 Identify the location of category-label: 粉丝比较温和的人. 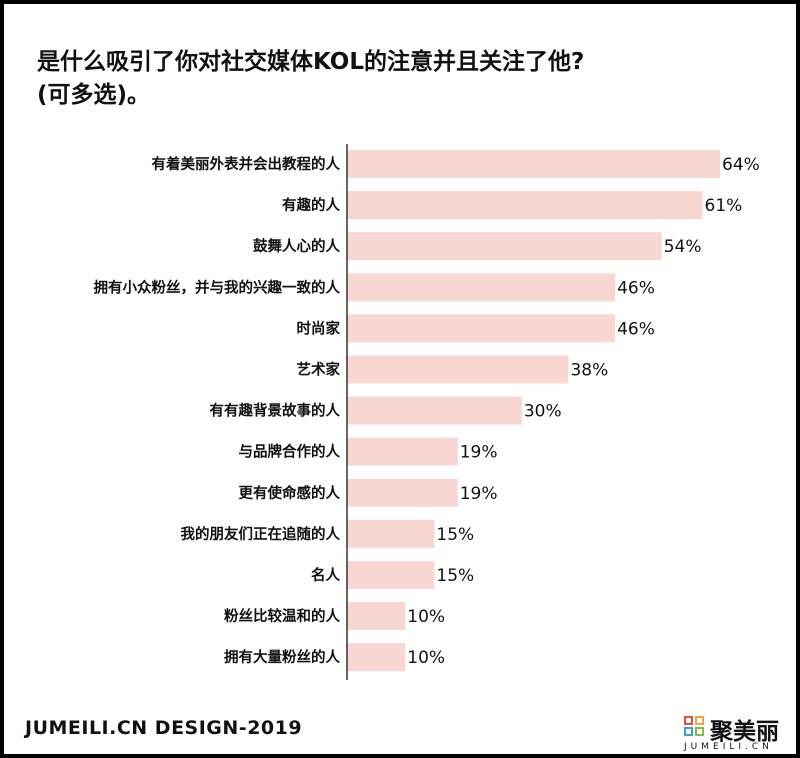
(282, 616).